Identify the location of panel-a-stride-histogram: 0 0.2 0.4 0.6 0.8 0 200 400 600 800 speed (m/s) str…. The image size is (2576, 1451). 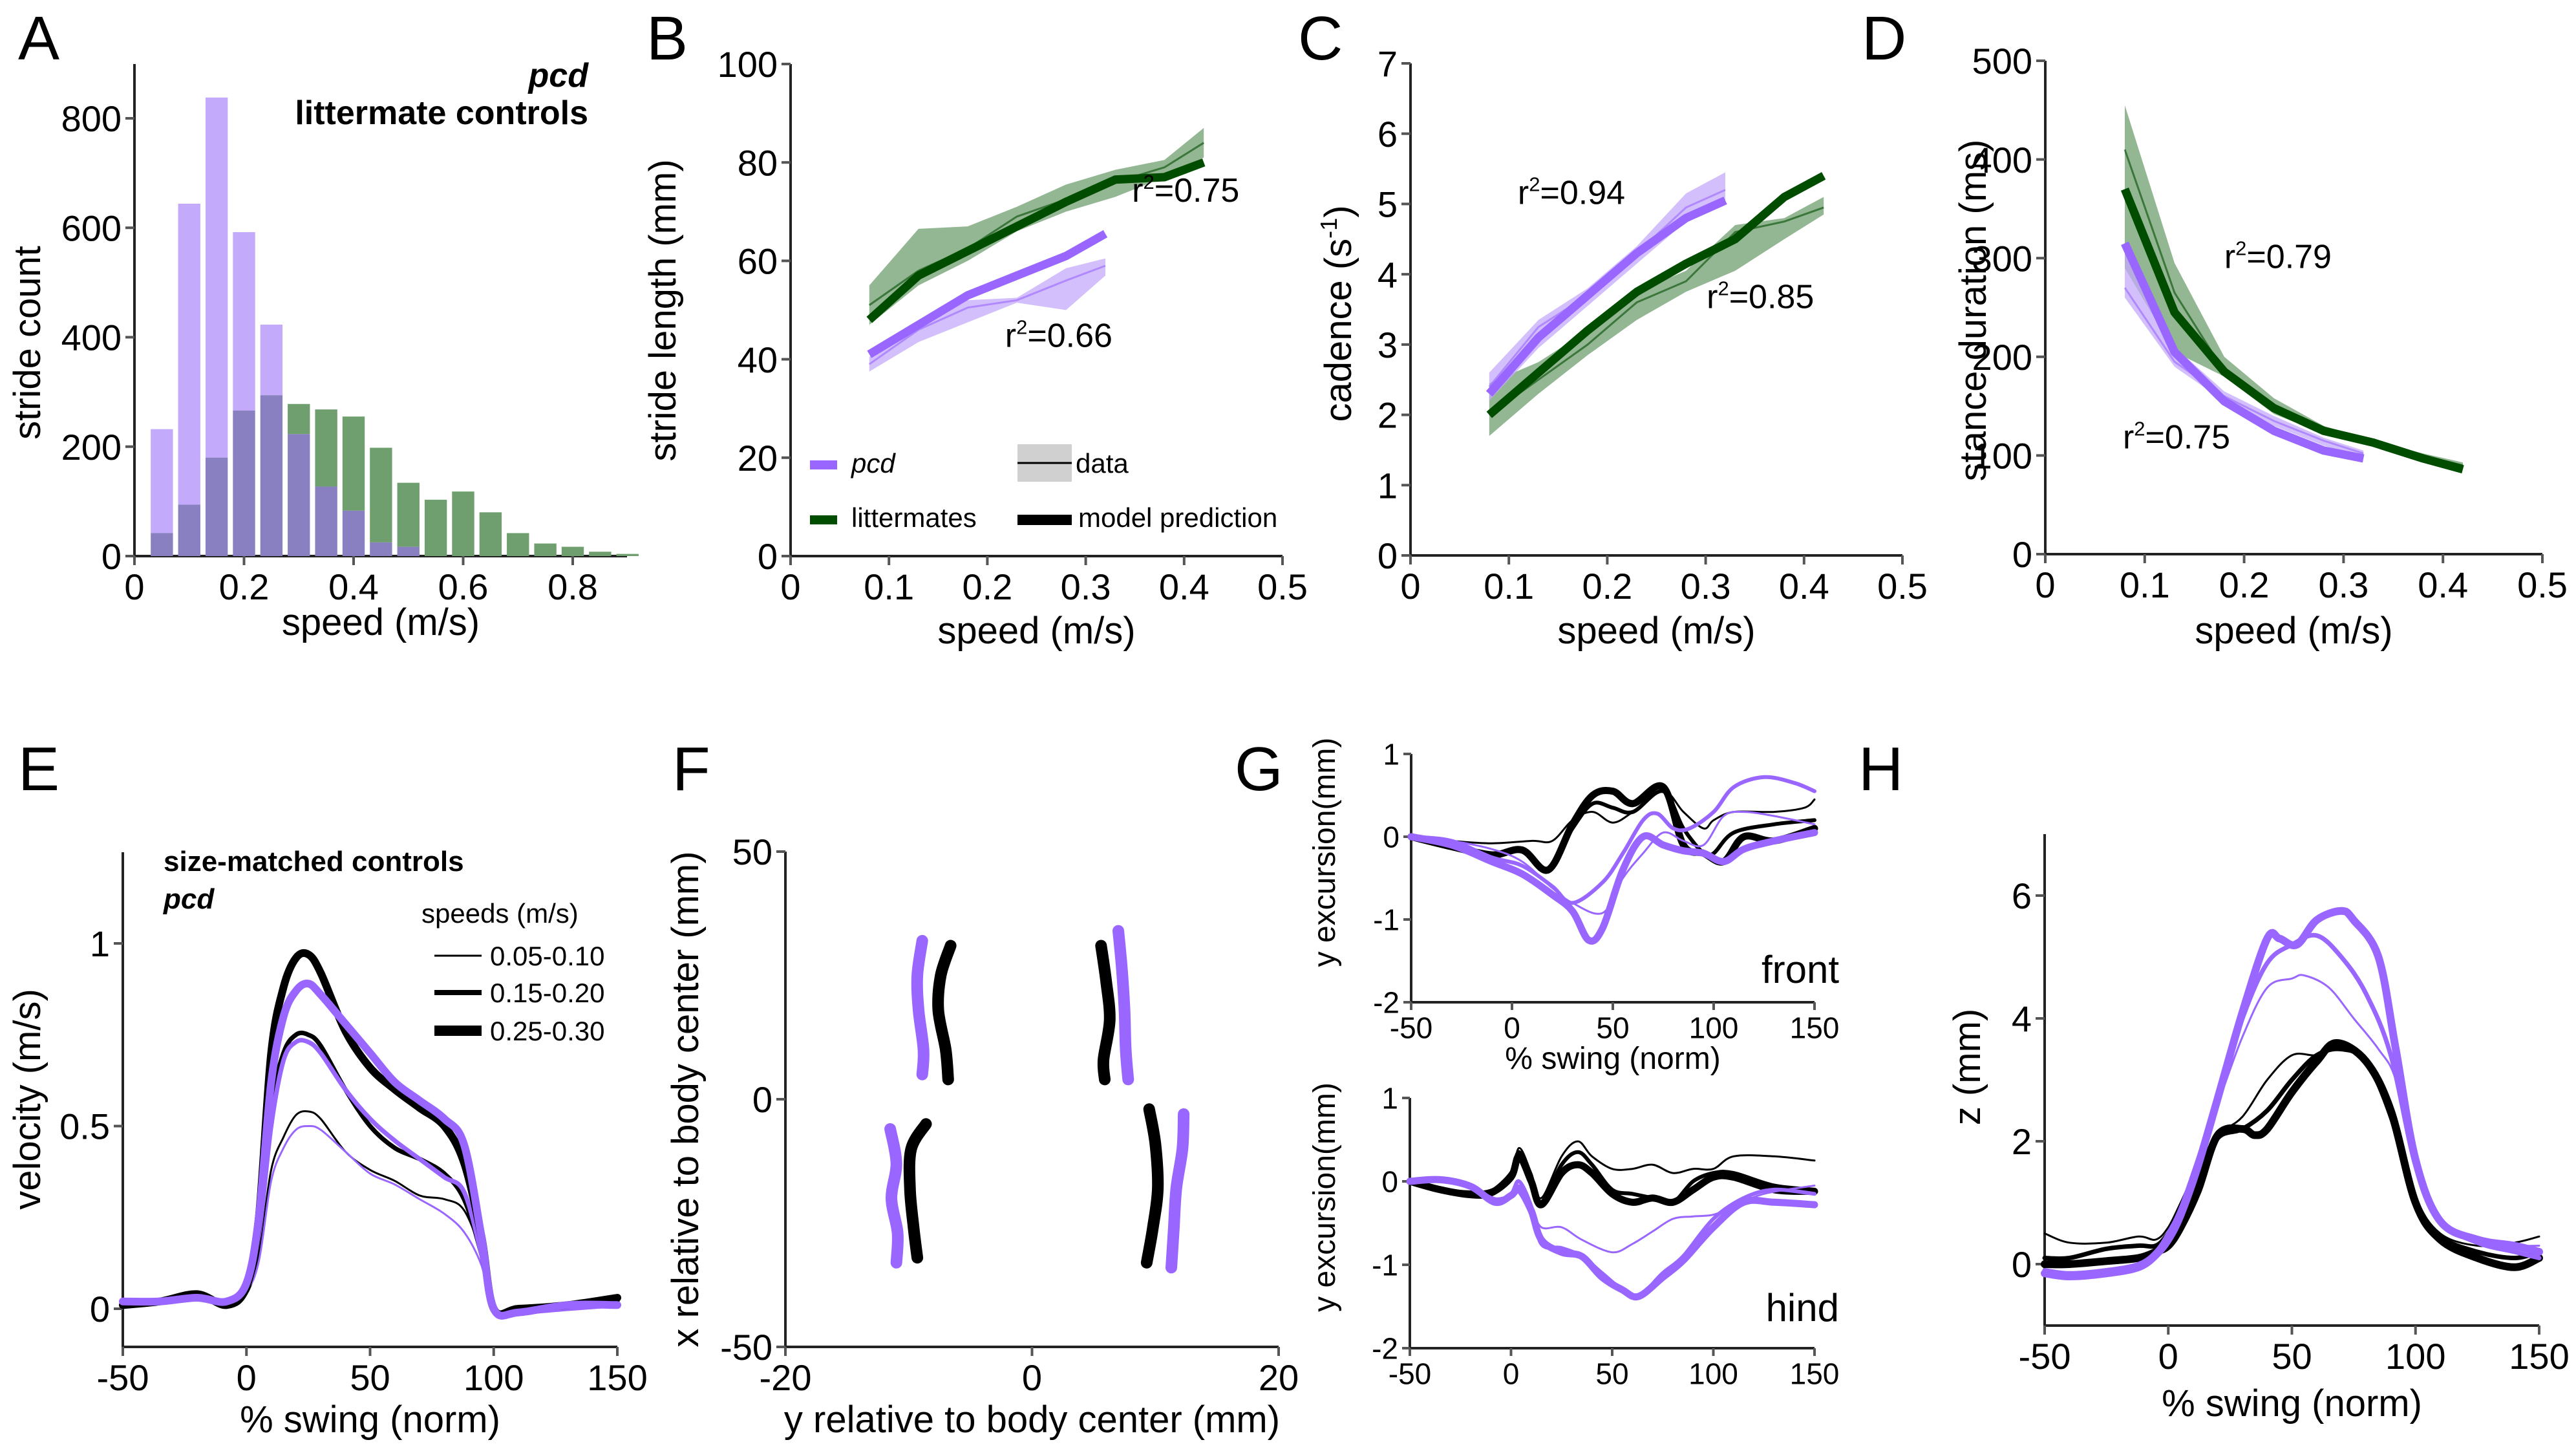
(322, 350).